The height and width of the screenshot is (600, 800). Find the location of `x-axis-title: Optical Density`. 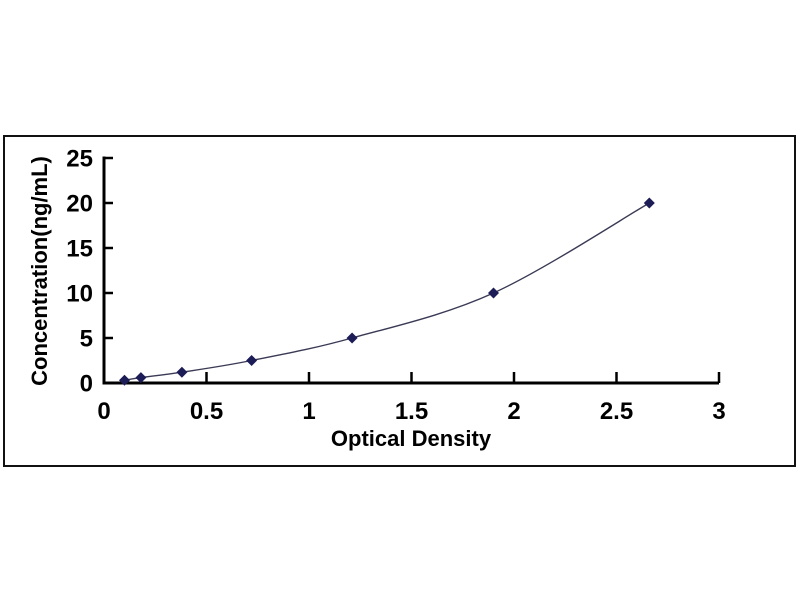

x-axis-title: Optical Density is located at coordinates (411, 438).